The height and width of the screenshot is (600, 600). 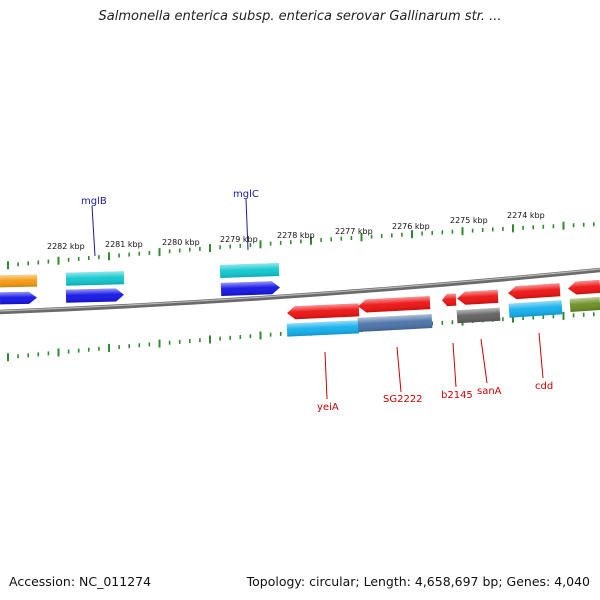 What do you see at coordinates (454, 365) in the screenshot?
I see `leader-b2145` at bounding box center [454, 365].